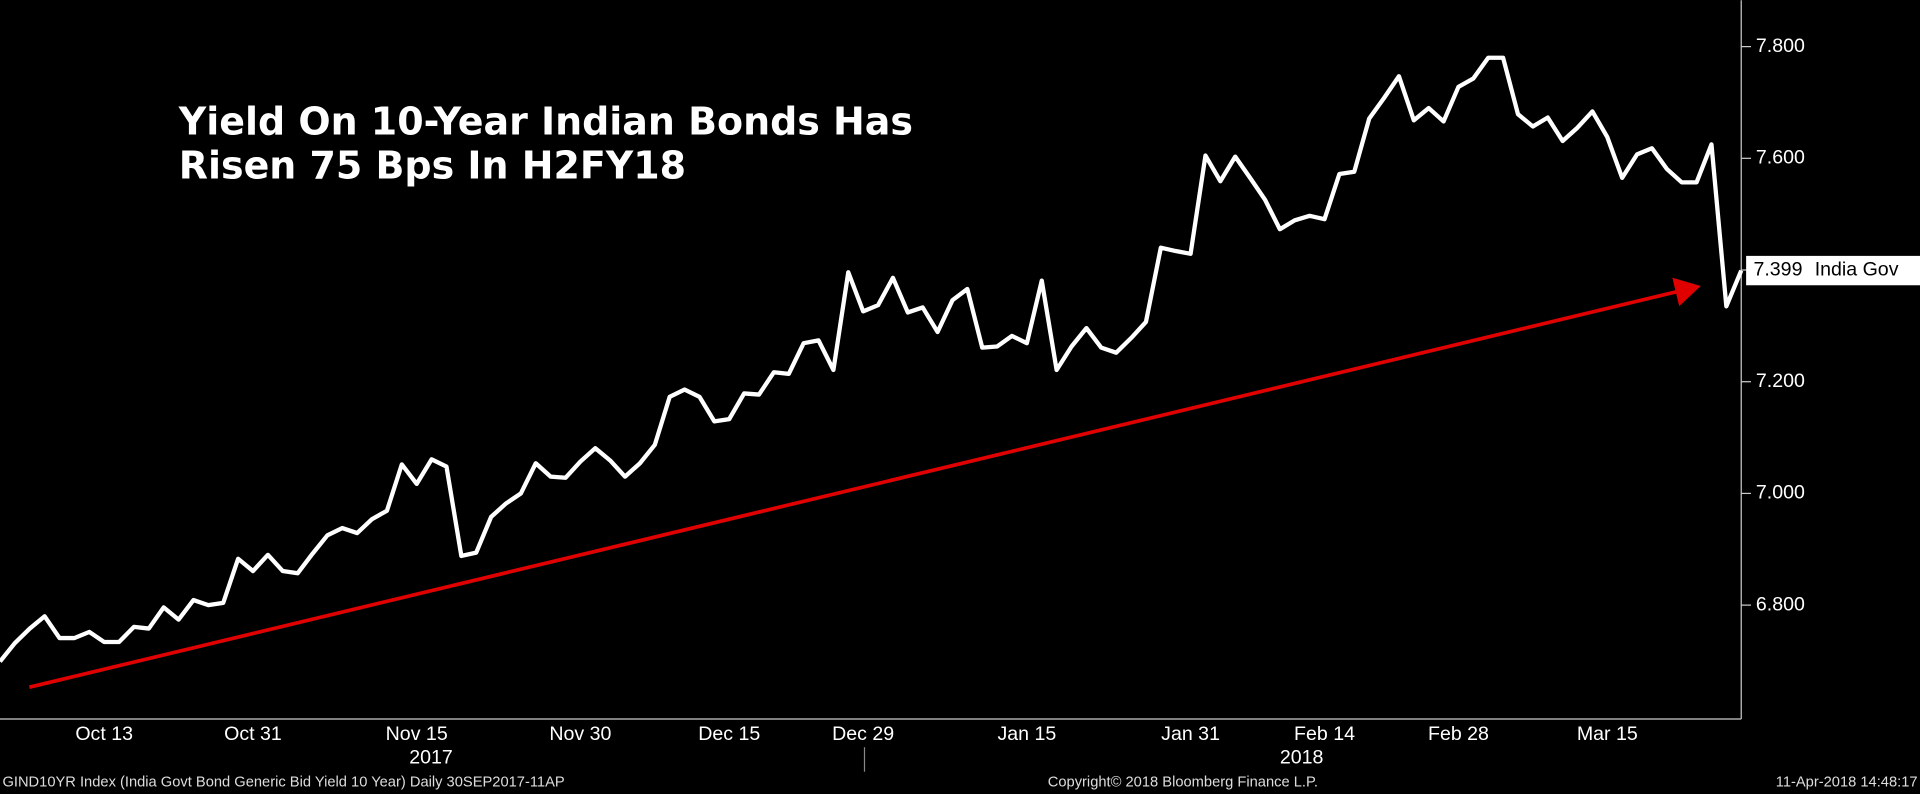  Describe the element at coordinates (417, 734) in the screenshot. I see `x-tick-label: Nov 15` at that location.